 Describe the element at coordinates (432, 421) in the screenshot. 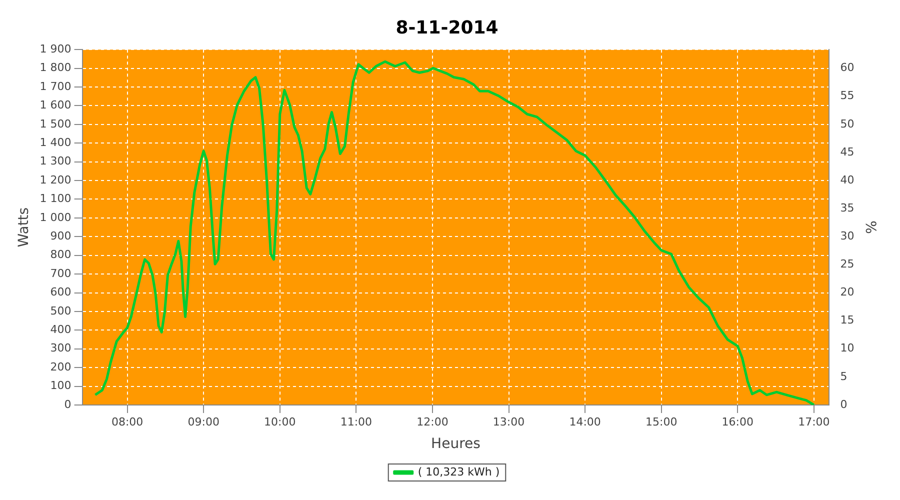

I see `x-tick-label: 12:00` at that location.